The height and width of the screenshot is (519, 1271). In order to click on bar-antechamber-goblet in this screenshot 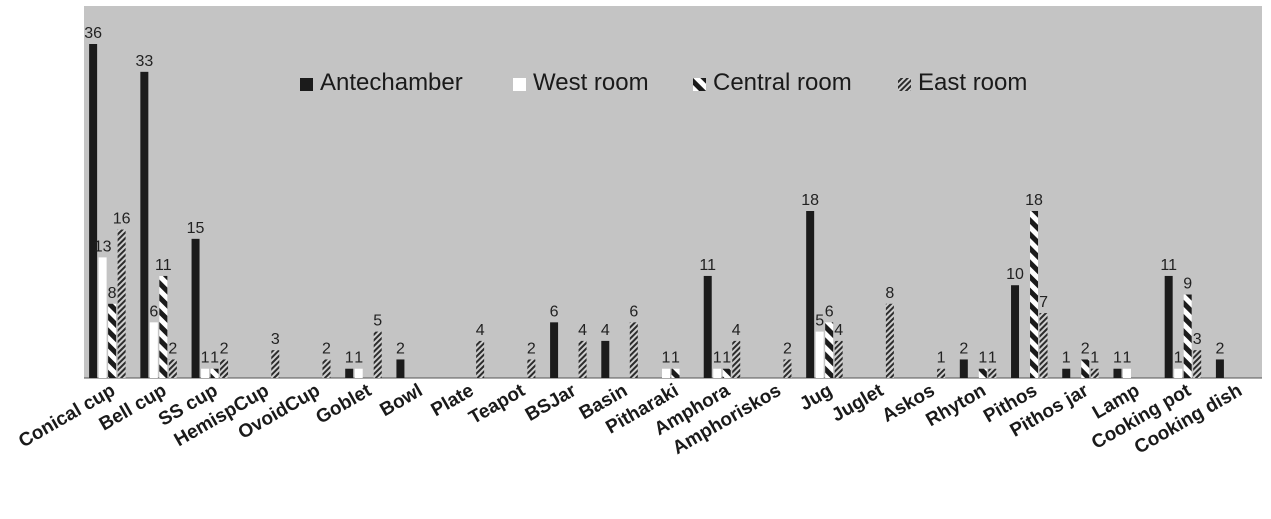, I will do `click(349, 373)`.